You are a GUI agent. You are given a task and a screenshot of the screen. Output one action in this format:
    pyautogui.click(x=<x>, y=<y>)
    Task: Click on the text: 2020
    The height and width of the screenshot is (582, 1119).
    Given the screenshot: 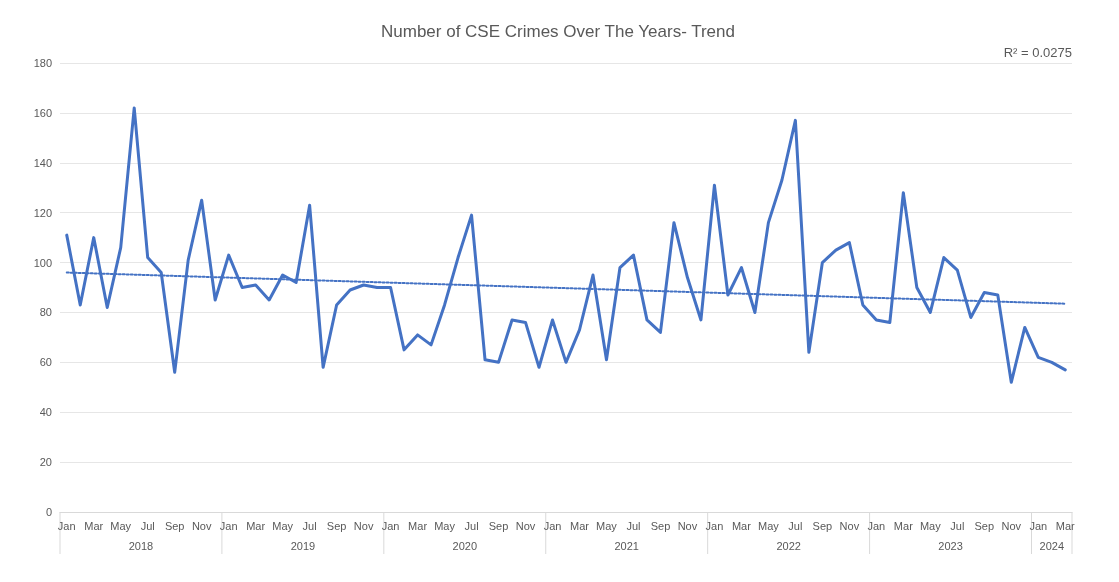 What is the action you would take?
    pyautogui.click(x=465, y=545)
    